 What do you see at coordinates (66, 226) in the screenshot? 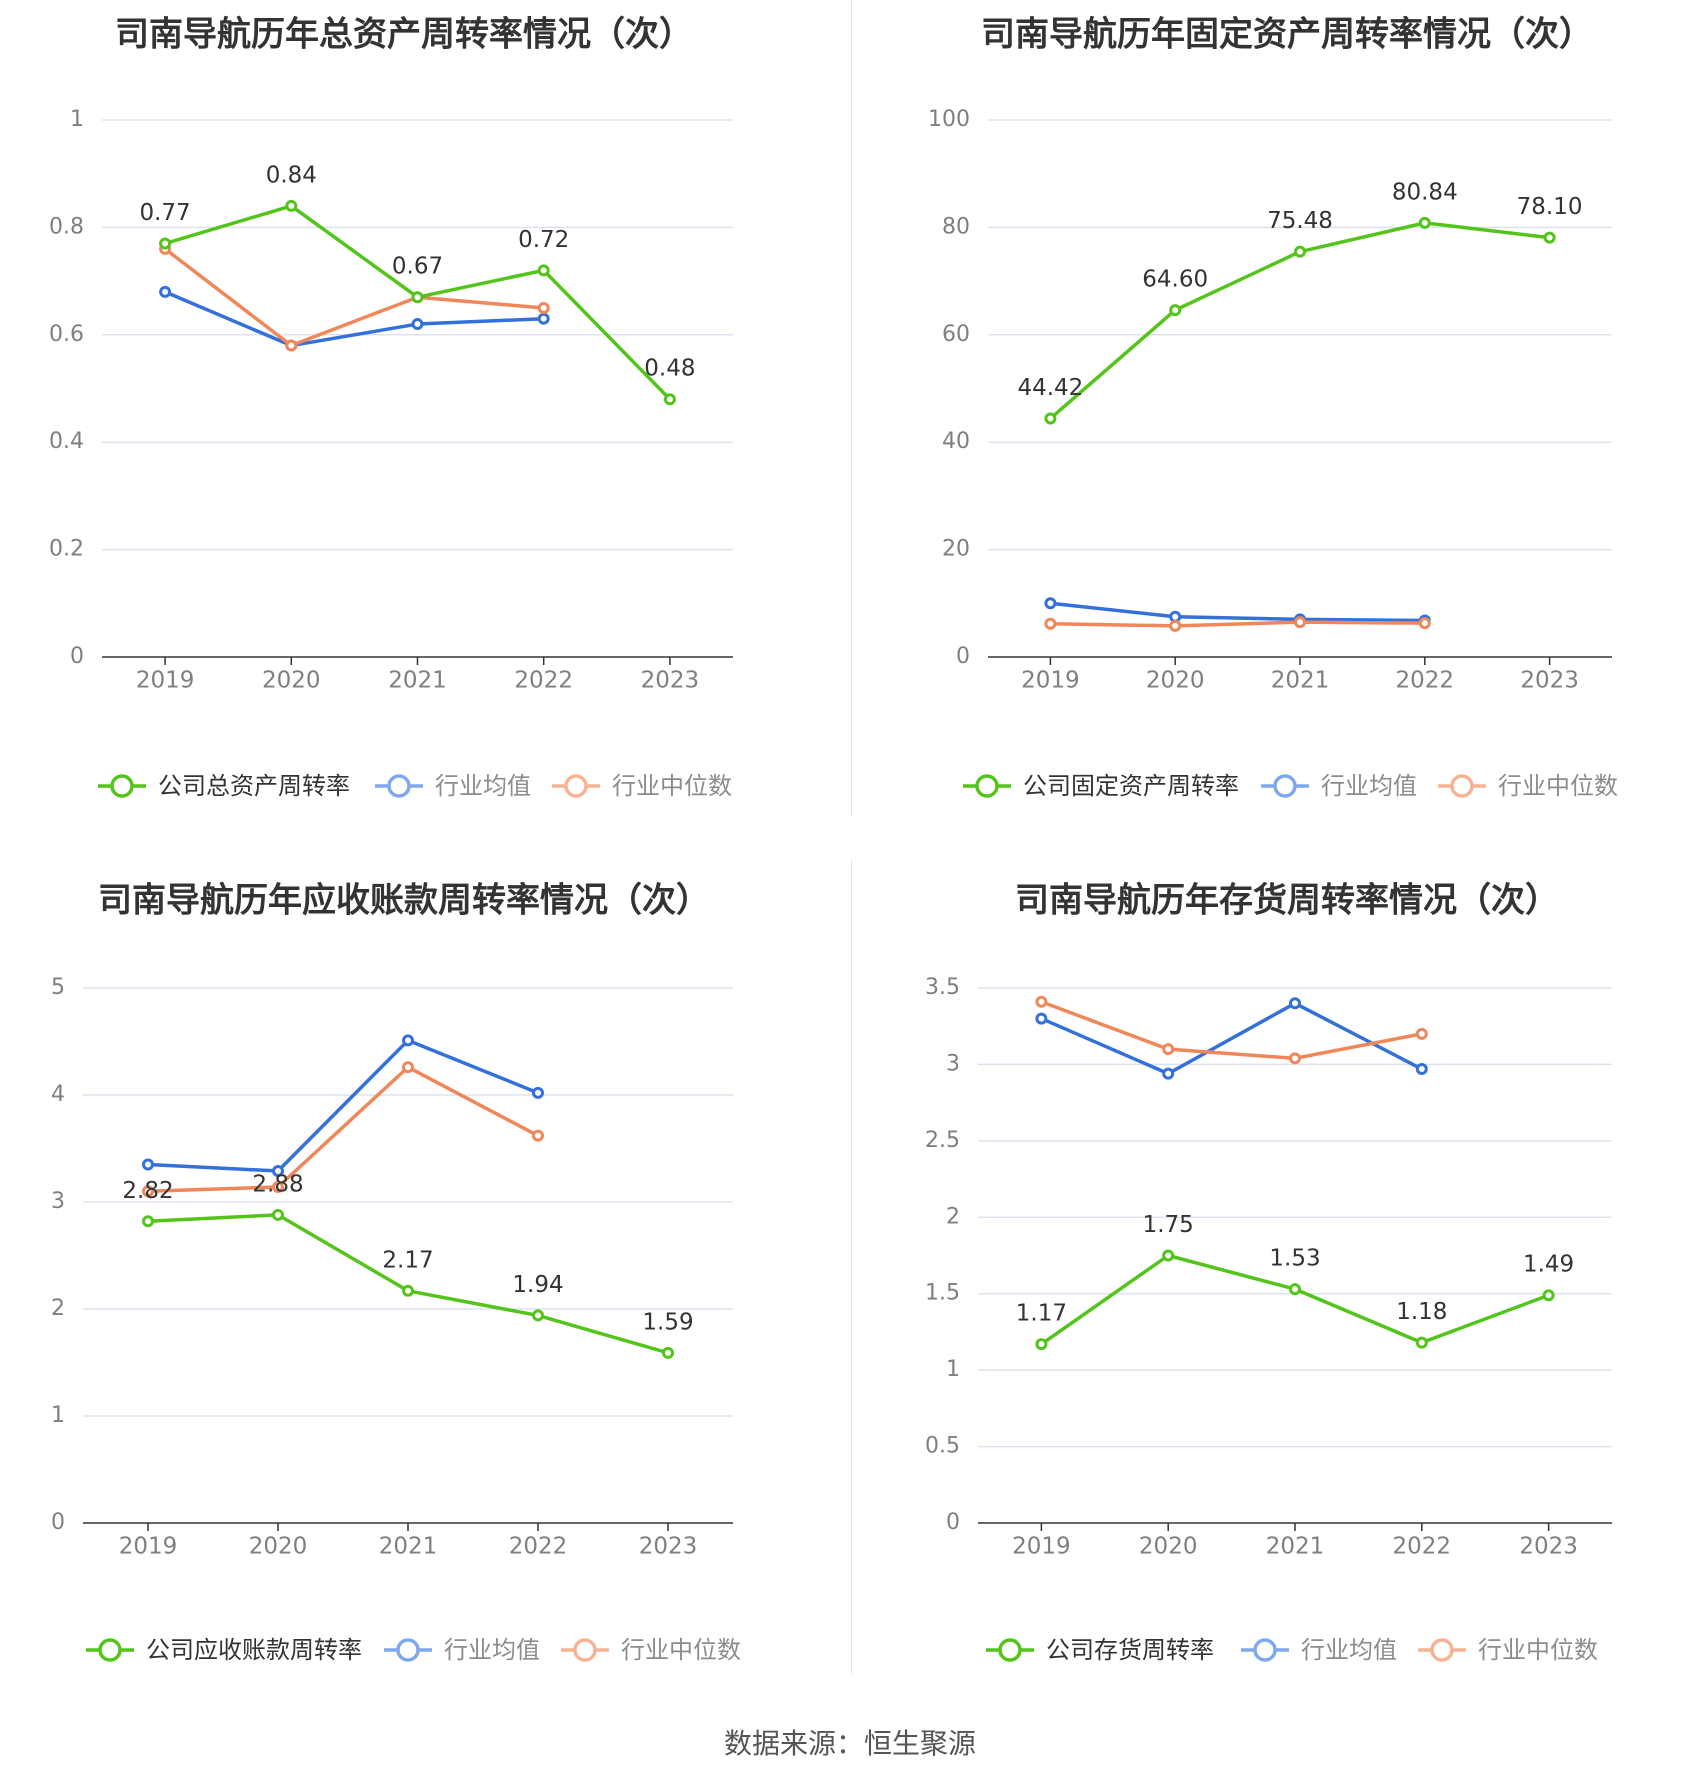
I see `y-tick-label: 0.8` at bounding box center [66, 226].